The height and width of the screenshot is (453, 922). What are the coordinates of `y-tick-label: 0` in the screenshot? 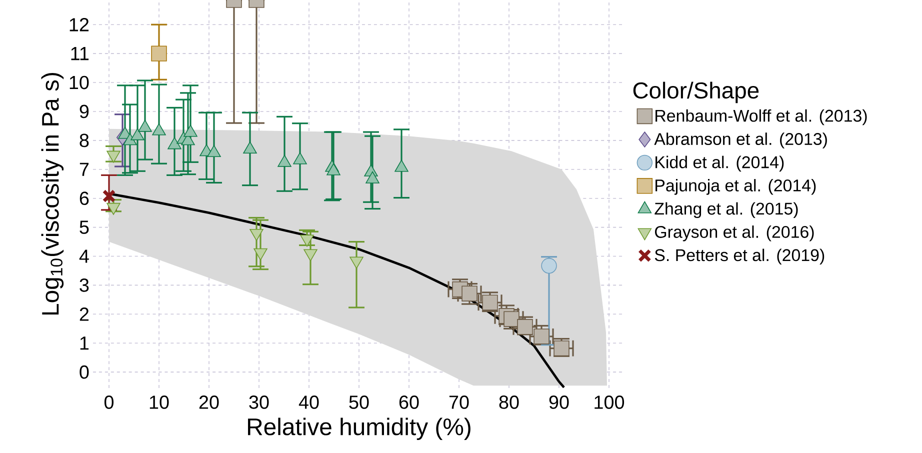 It's located at (84, 372).